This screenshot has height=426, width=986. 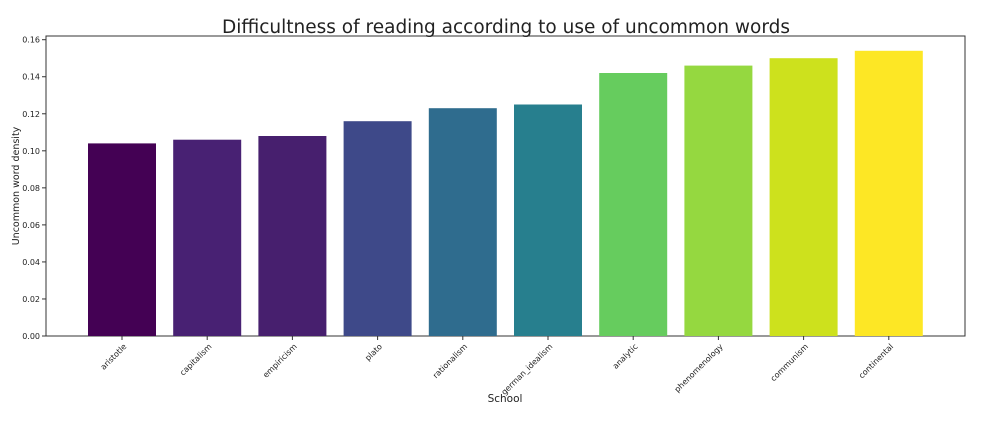 I want to click on bar-continental, so click(x=888, y=193).